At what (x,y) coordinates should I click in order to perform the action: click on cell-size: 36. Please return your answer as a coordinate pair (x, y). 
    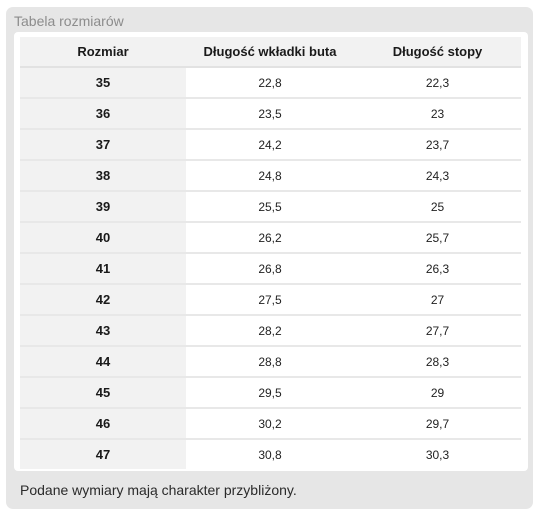
    Looking at the image, I should click on (103, 114).